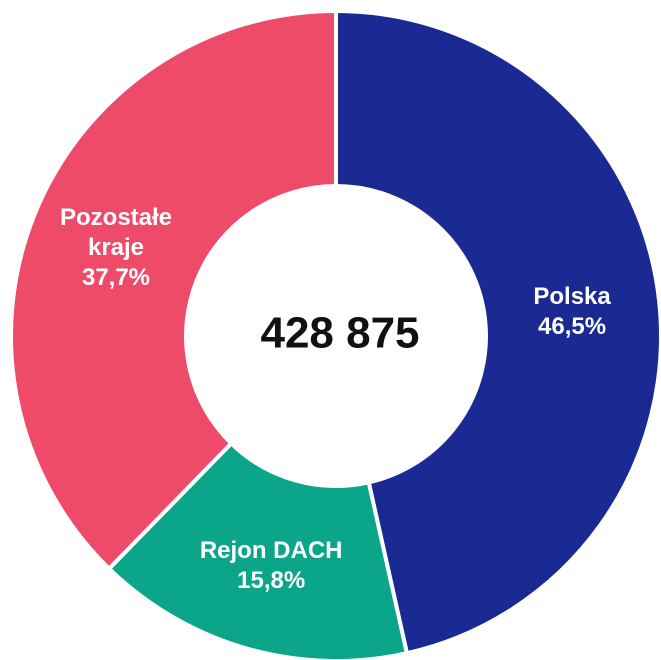 The image size is (661, 660). I want to click on value-label: 15,8%, so click(271, 581).